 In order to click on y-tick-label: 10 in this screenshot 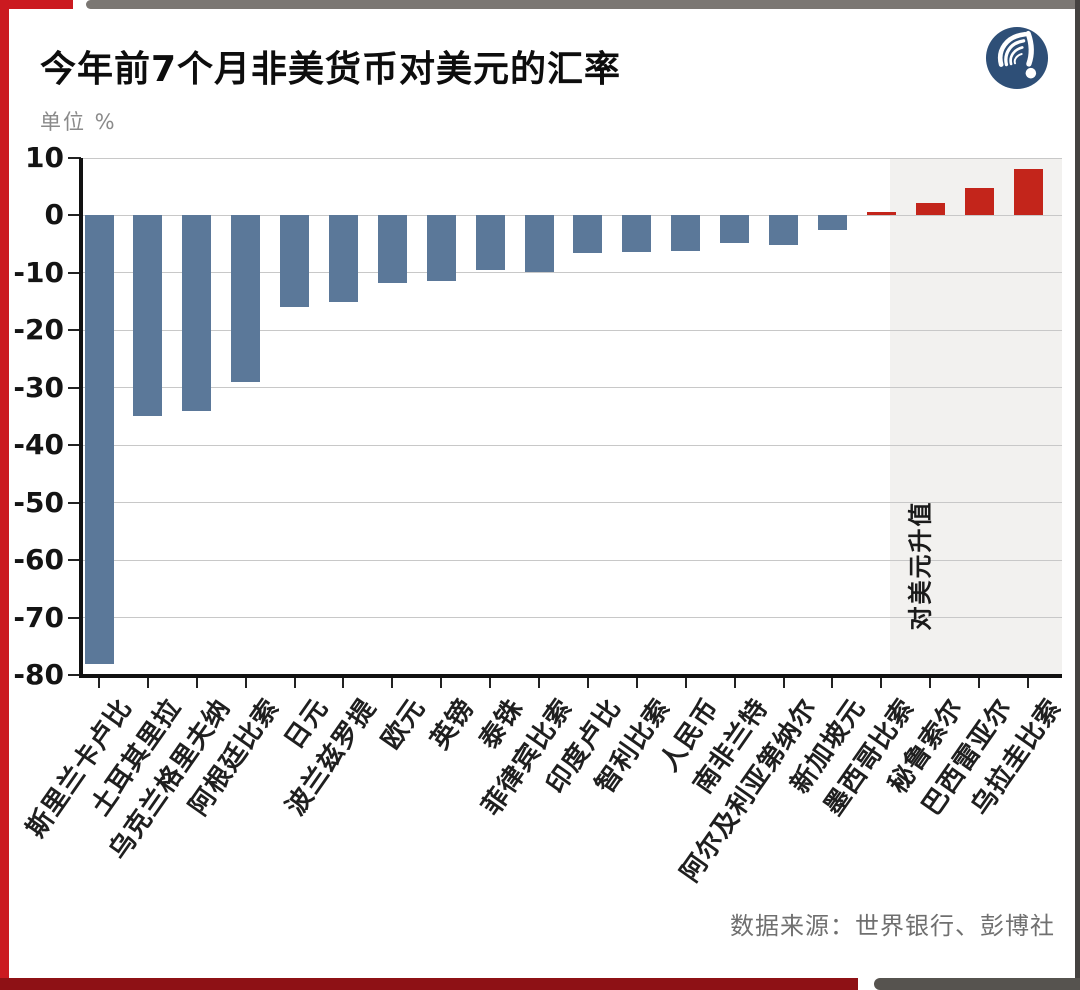, I will do `click(44, 157)`.